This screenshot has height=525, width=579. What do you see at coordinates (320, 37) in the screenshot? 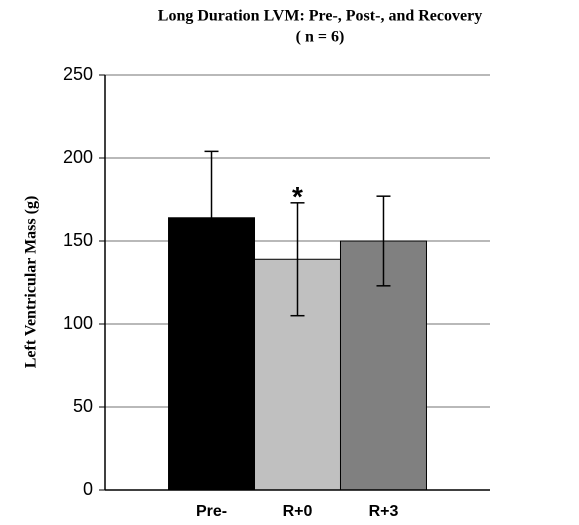
I see `chart-subtitle: ( n = 6)` at bounding box center [320, 37].